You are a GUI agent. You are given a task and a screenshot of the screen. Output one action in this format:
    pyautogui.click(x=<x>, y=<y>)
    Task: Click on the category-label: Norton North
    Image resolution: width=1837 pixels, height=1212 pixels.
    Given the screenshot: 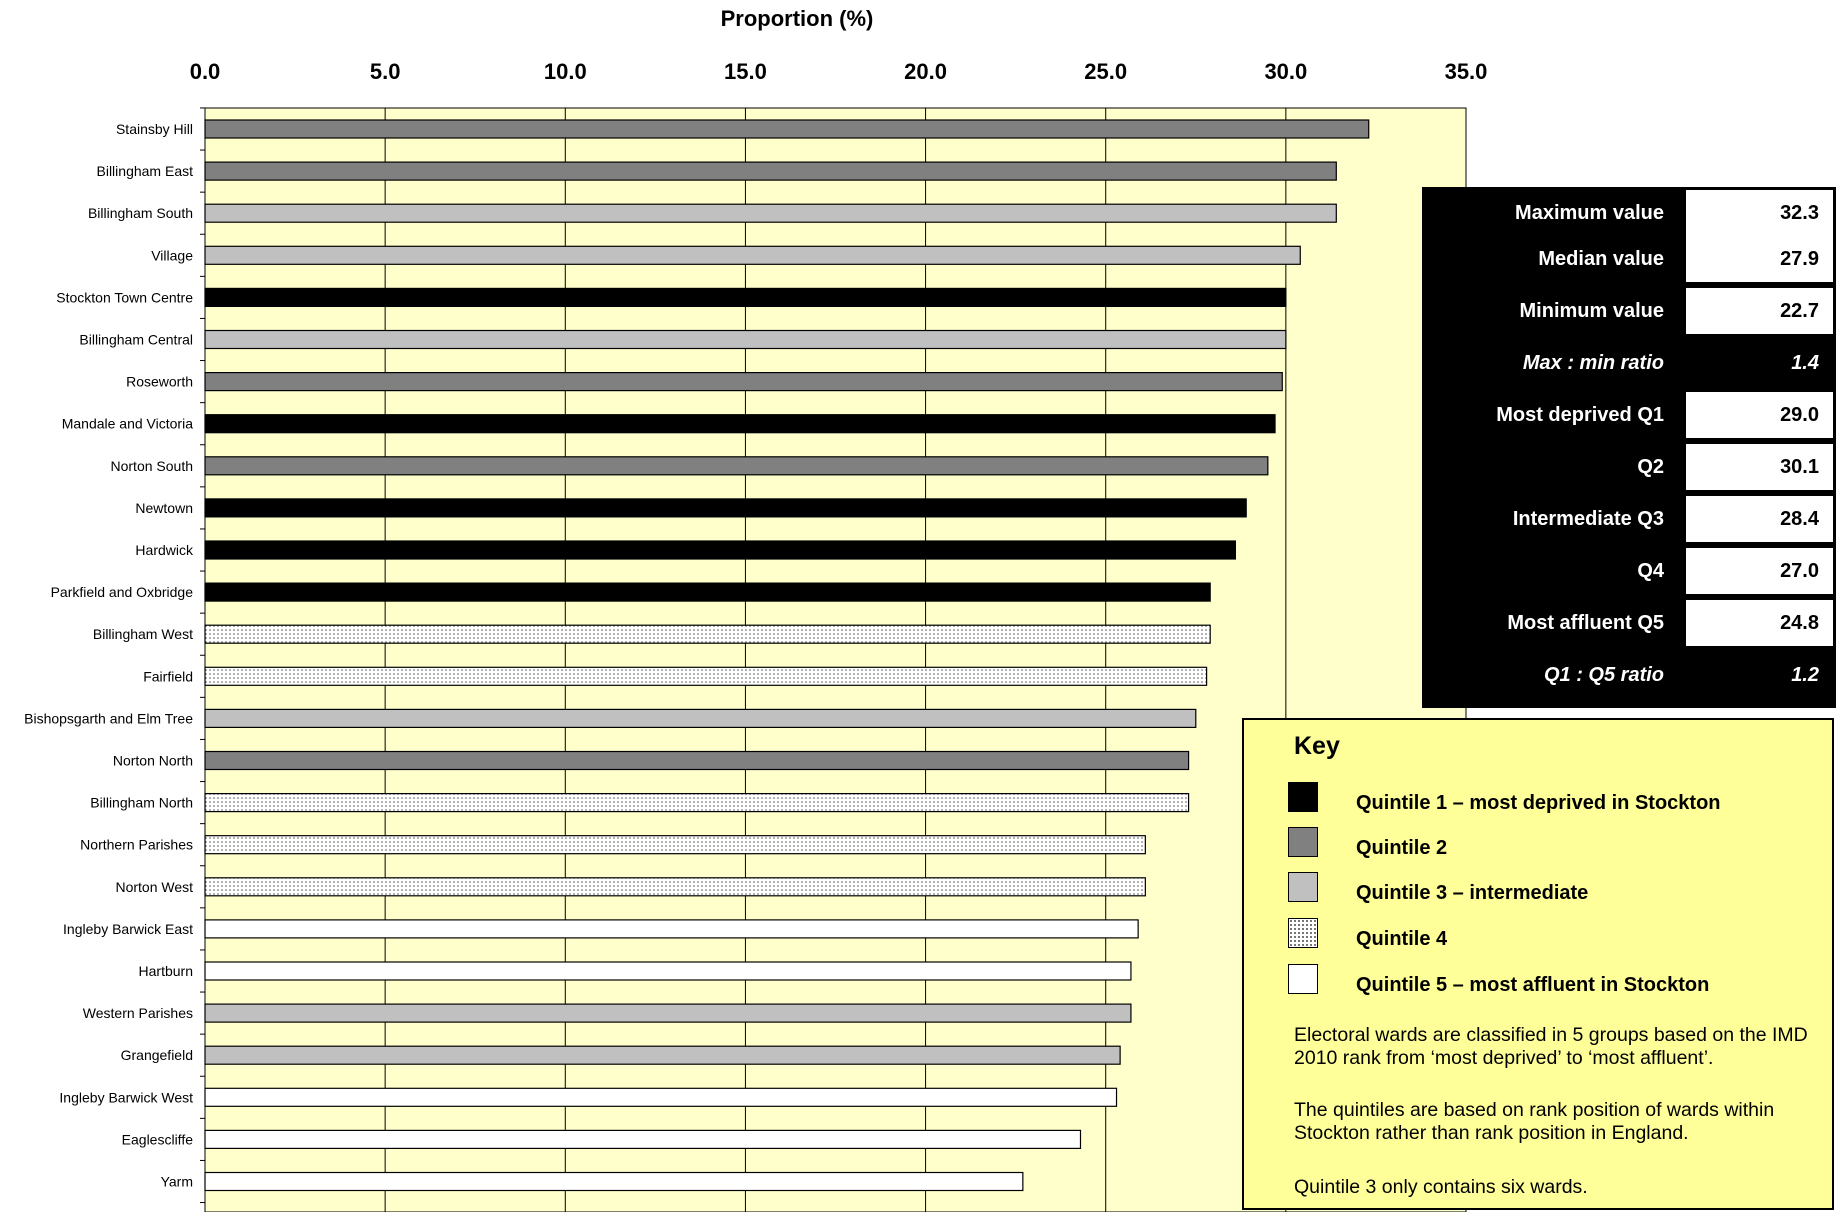 What is the action you would take?
    pyautogui.click(x=153, y=761)
    